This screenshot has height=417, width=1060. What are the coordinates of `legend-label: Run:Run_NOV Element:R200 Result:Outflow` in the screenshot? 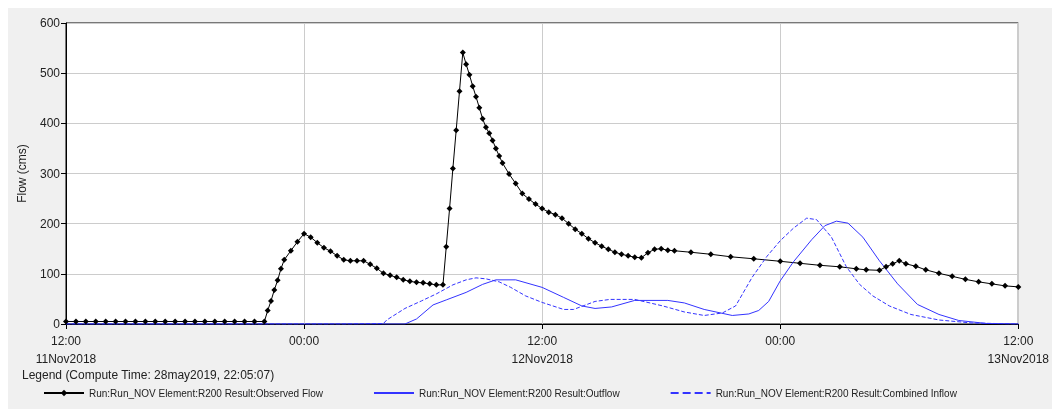 It's located at (519, 393).